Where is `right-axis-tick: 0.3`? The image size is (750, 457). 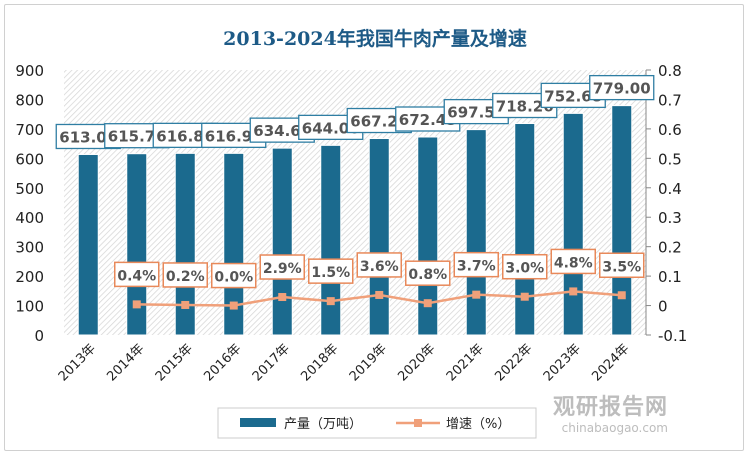 right-axis-tick: 0.3 is located at coordinates (670, 218).